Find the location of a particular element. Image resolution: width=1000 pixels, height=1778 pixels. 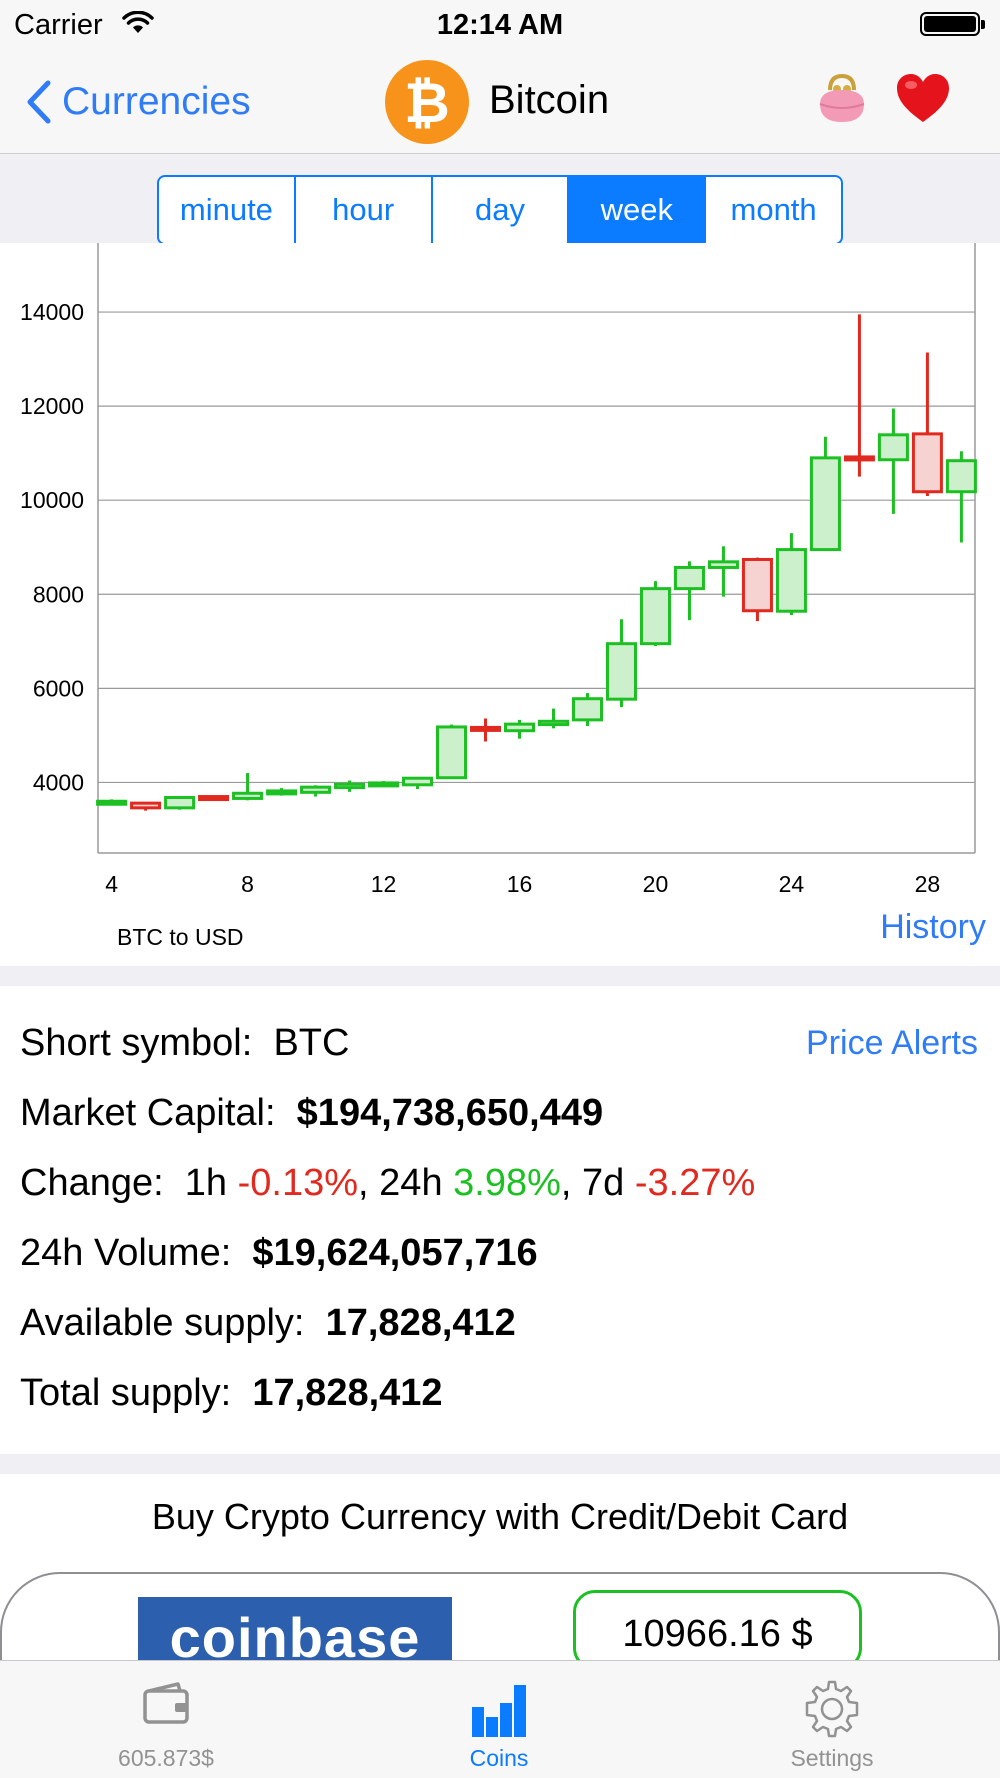

segment-month: month is located at coordinates (773, 209).